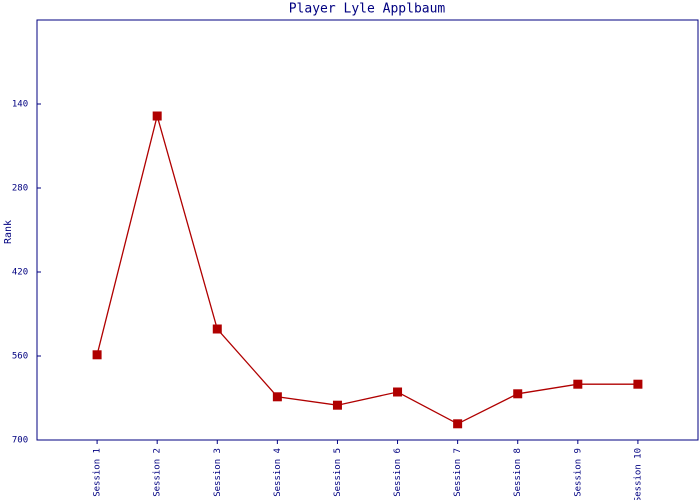 Image resolution: width=700 pixels, height=500 pixels. What do you see at coordinates (367, 9) in the screenshot?
I see `chart-title: Player Lyle Applbaum` at bounding box center [367, 9].